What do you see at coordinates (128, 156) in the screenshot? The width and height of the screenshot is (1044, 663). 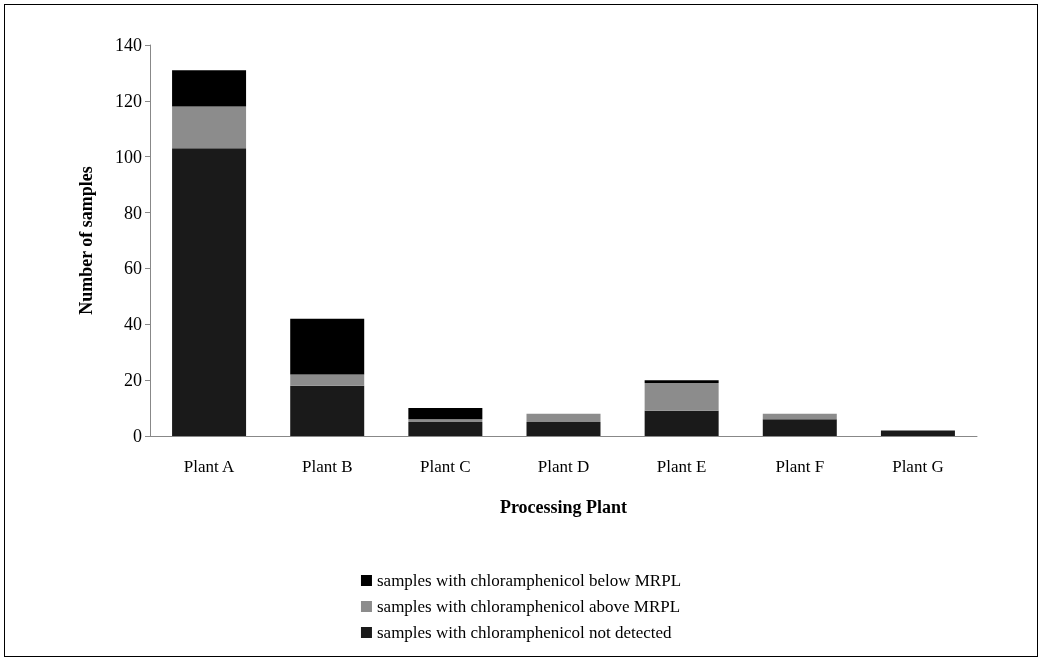 I see `y-tick-label: 100` at bounding box center [128, 156].